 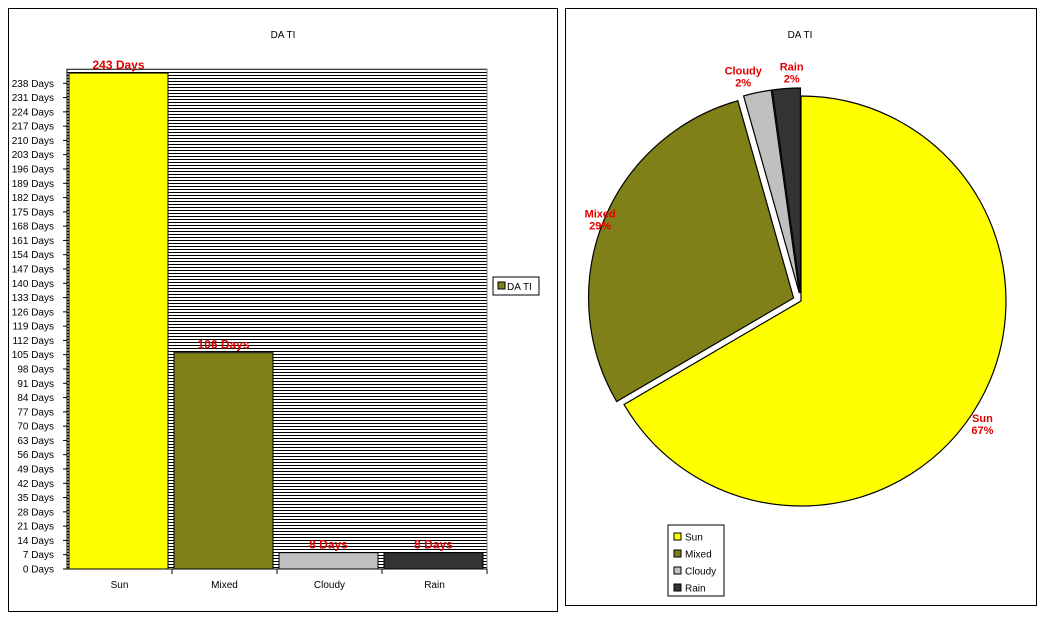 What do you see at coordinates (33, 227) in the screenshot?
I see `y-tick-label: 168 Days` at bounding box center [33, 227].